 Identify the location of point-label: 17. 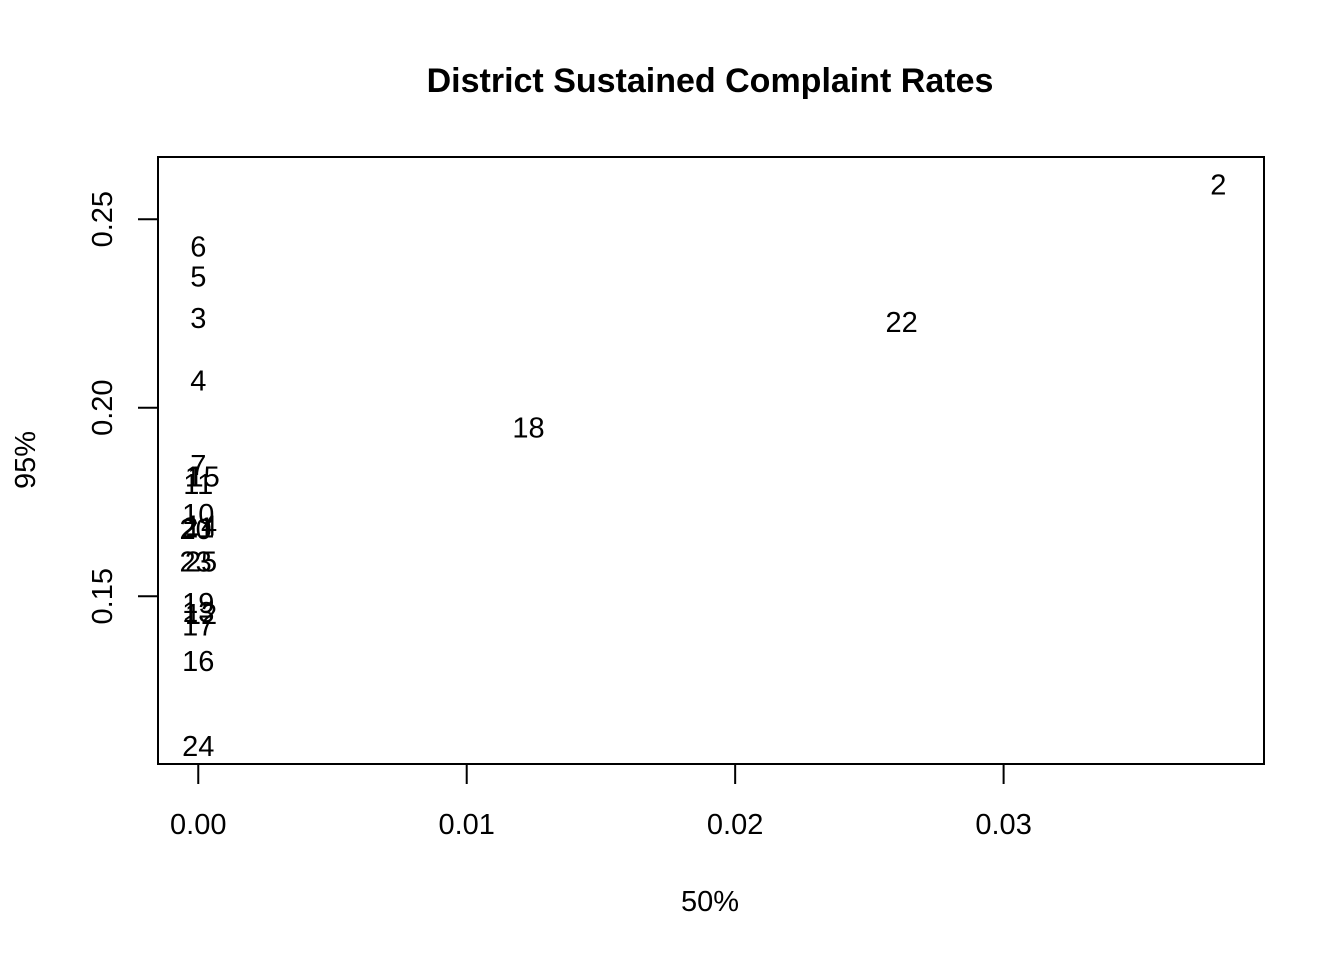
(198, 626).